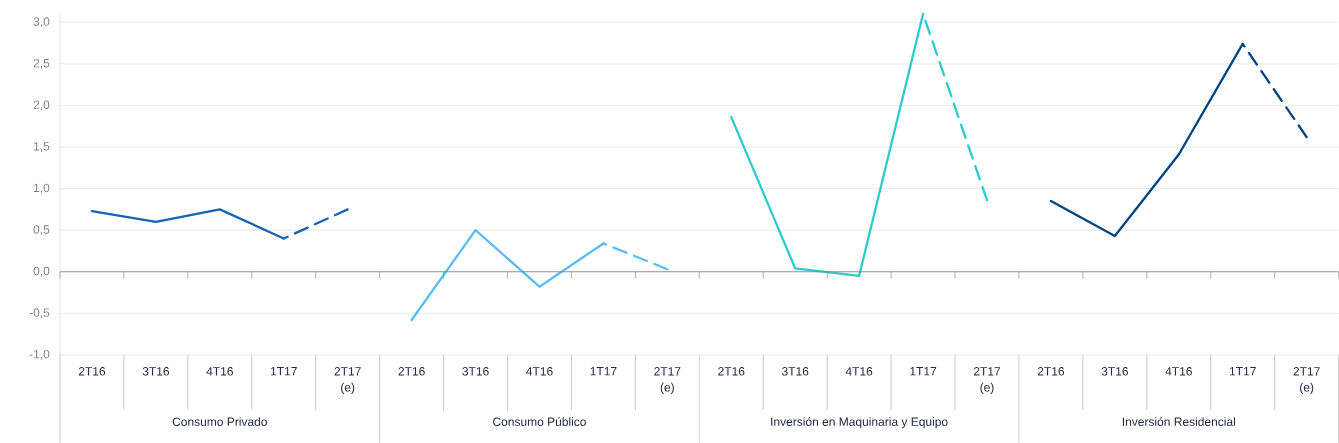  What do you see at coordinates (1178, 421) in the screenshot?
I see `text: Inversión Residencial` at bounding box center [1178, 421].